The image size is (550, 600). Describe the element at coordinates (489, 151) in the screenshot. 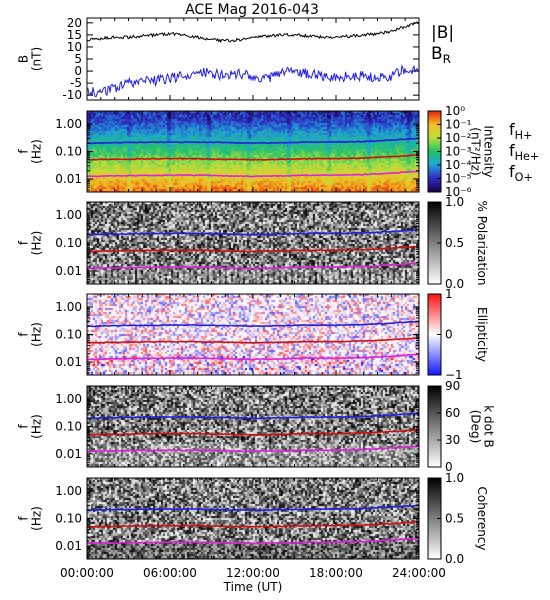

I see `colorbar-label-line: Intensity` at that location.